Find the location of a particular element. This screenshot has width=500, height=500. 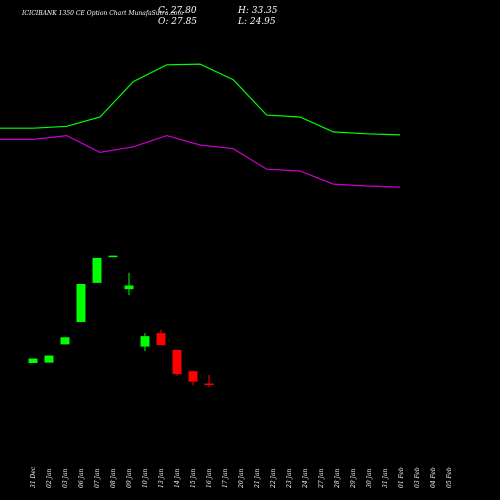

x-tick-label: 14 Jan is located at coordinates (177, 478).